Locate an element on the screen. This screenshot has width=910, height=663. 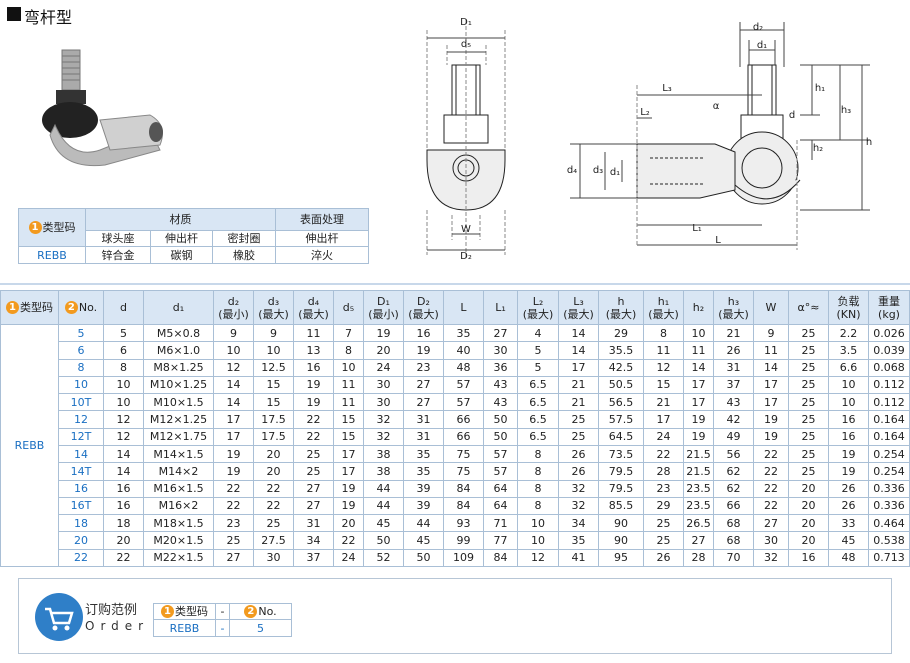
cell-text: 41 is located at coordinates (578, 558).